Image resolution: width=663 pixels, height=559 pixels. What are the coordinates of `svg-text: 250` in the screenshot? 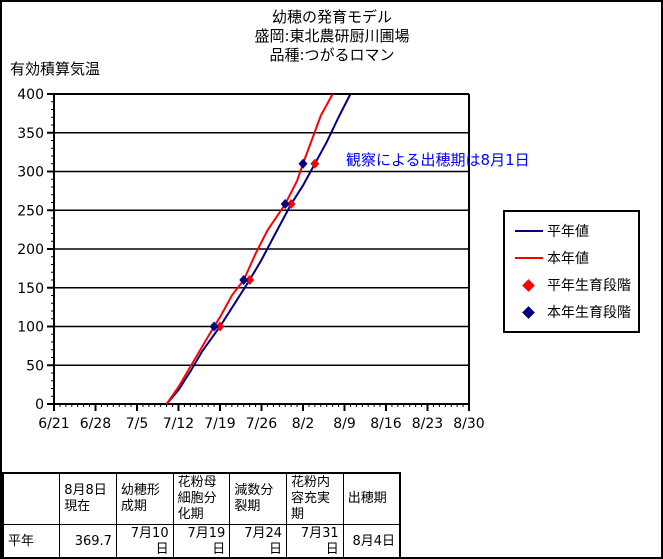 It's located at (30, 211).